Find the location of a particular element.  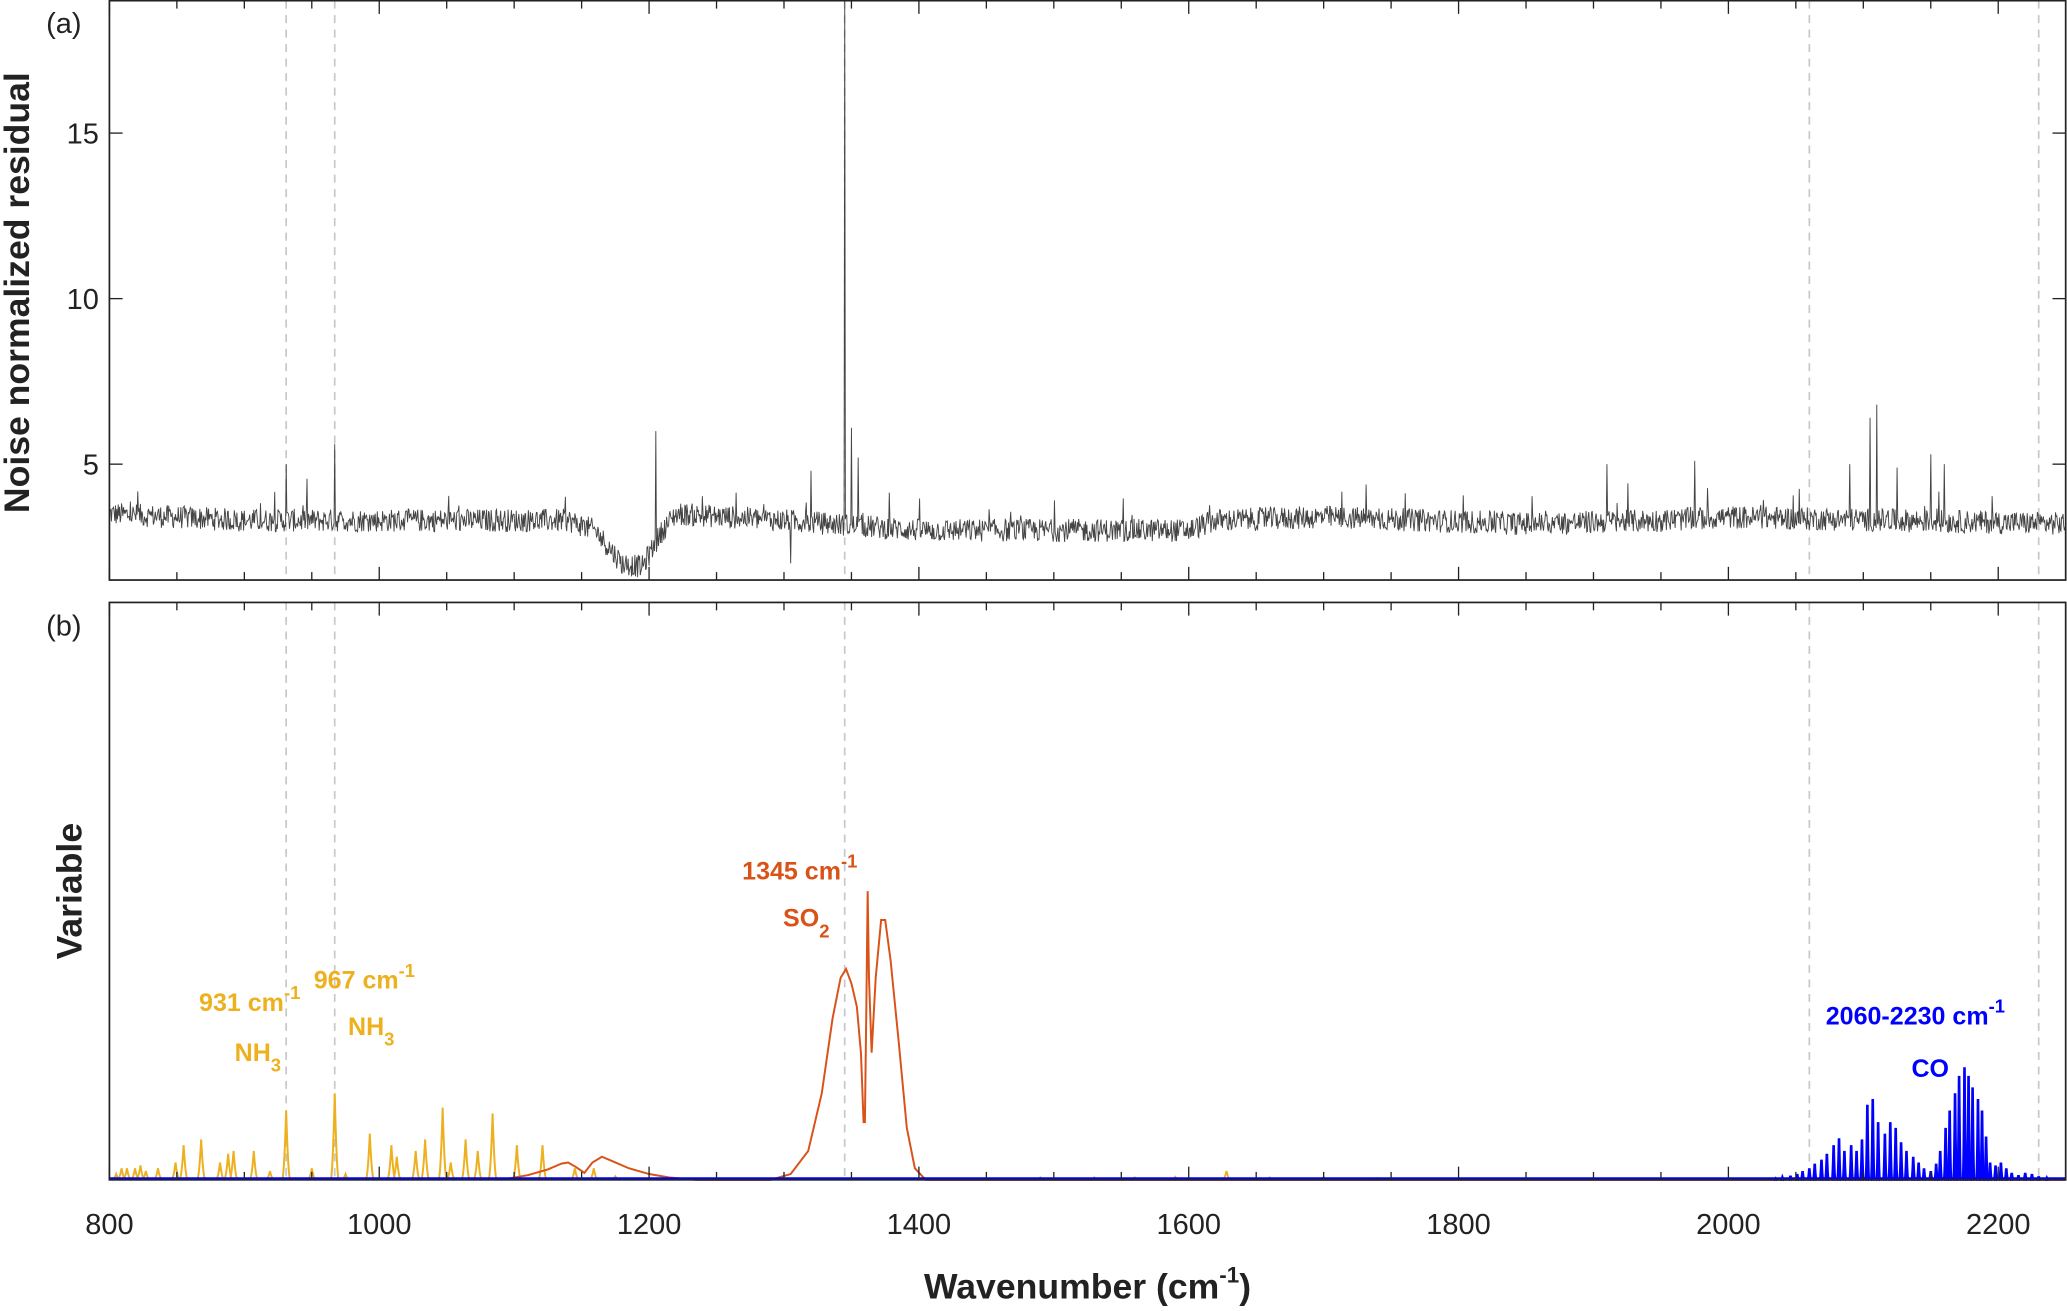

annotation-species-text: SO is located at coordinates (801, 919).